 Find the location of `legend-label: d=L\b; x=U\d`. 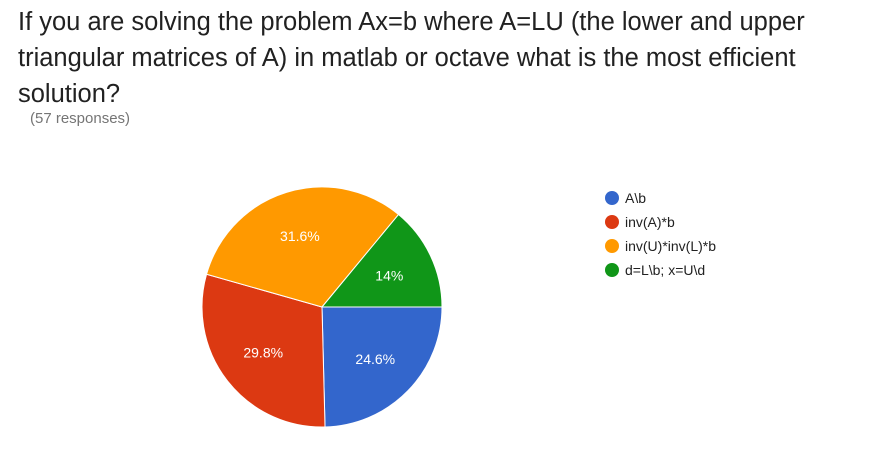

legend-label: d=L\b; x=U\d is located at coordinates (665, 270).